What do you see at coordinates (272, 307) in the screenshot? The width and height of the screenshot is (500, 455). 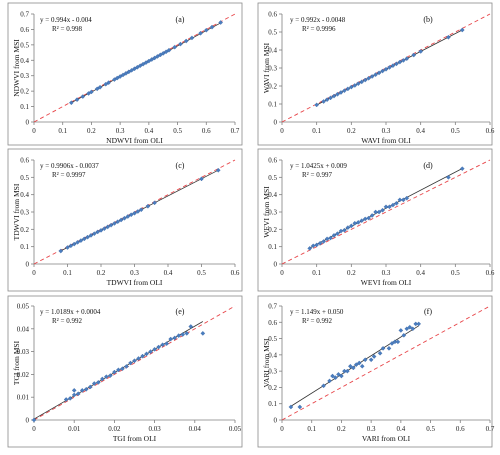 I see `y-tick-label: 0.7` at bounding box center [272, 307].